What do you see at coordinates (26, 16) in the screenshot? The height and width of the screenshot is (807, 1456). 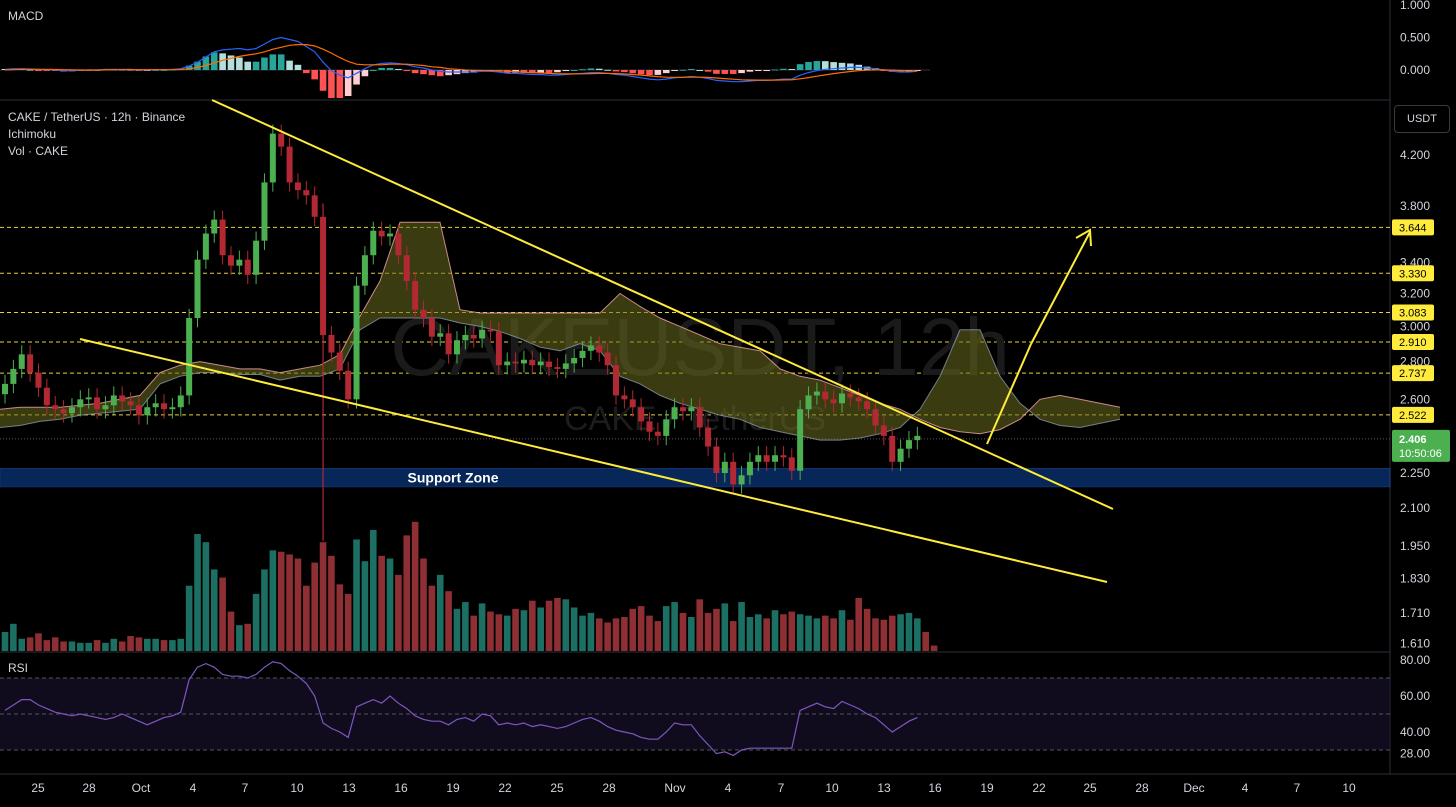 I see `macd-legend: MACD` at bounding box center [26, 16].